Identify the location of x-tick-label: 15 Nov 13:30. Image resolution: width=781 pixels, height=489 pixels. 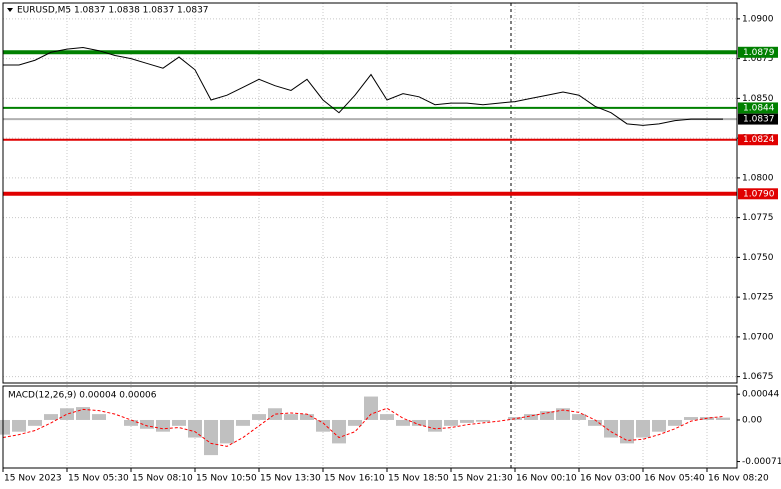
(290, 479).